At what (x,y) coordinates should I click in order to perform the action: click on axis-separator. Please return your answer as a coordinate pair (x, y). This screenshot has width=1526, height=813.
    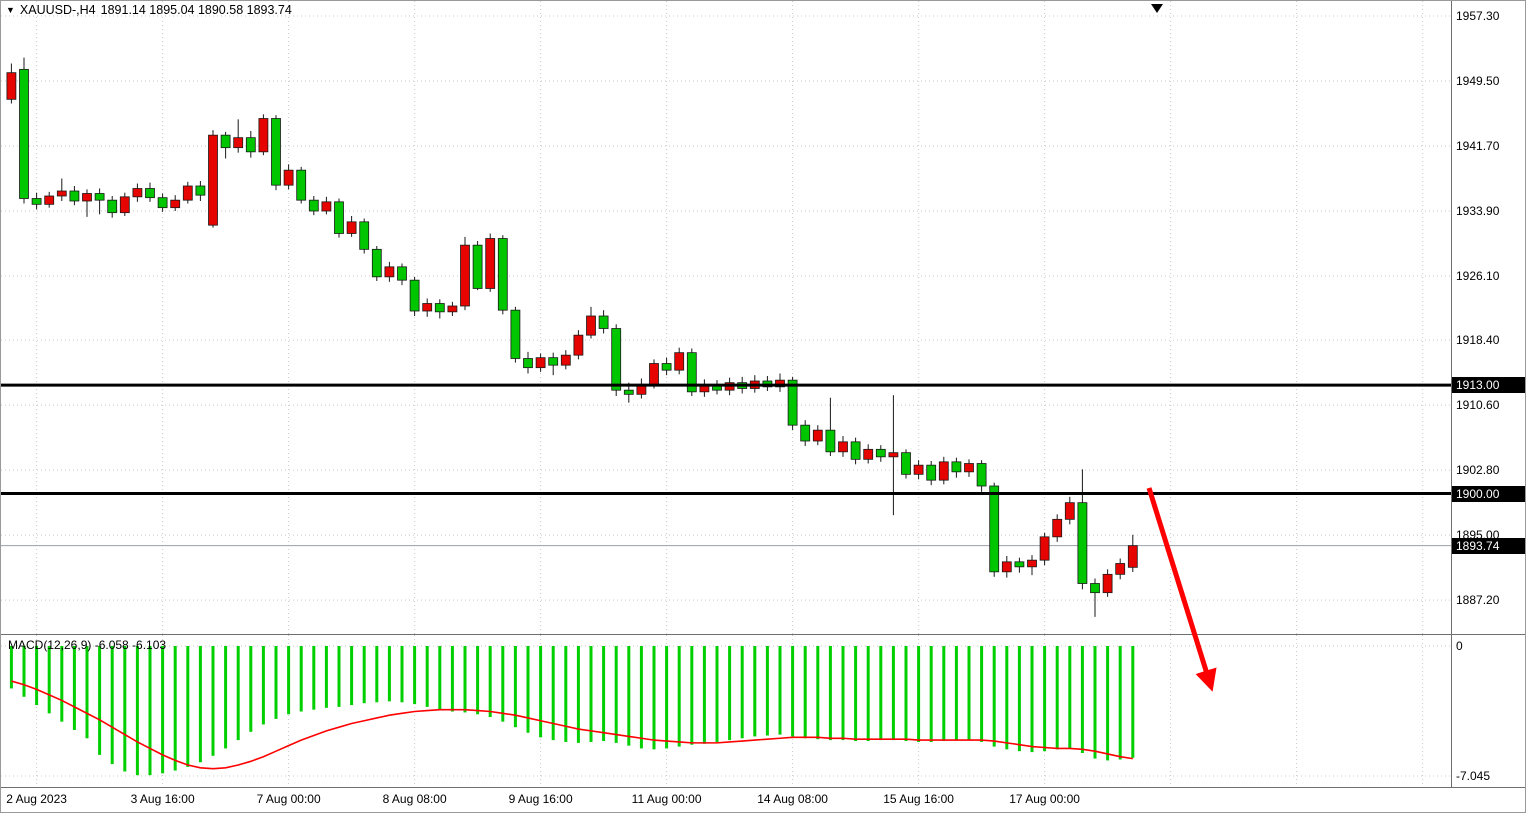
    Looking at the image, I should click on (763, 787).